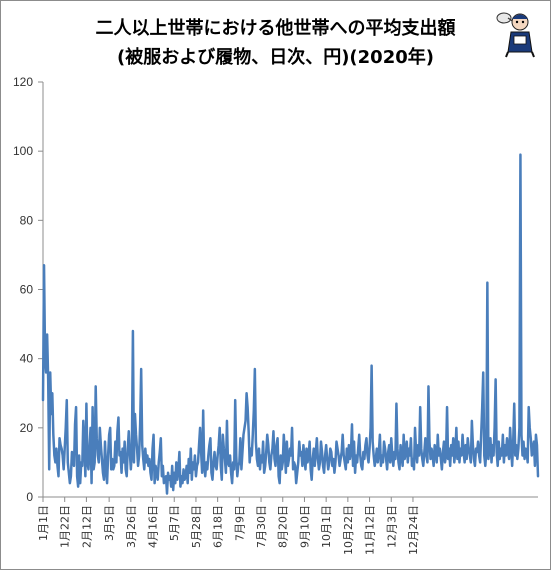  I want to click on y-tick-label: 40, so click(27, 359).